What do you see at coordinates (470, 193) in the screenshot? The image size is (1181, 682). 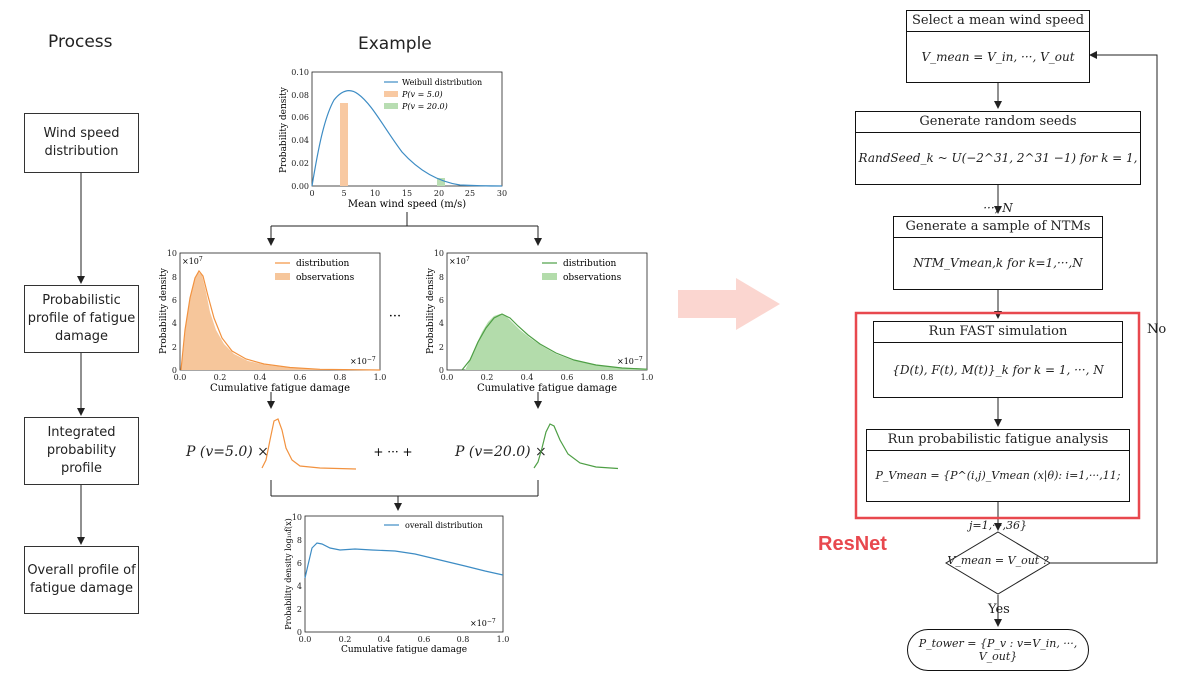 I see `xtick: 25` at bounding box center [470, 193].